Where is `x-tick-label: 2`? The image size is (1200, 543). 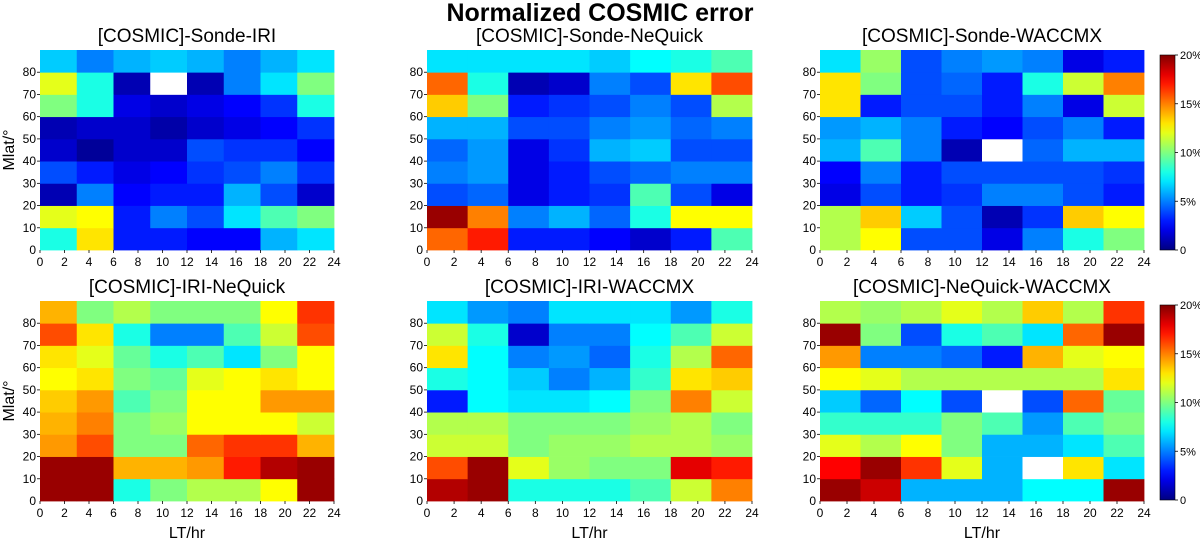
x-tick-label: 2 is located at coordinates (847, 513).